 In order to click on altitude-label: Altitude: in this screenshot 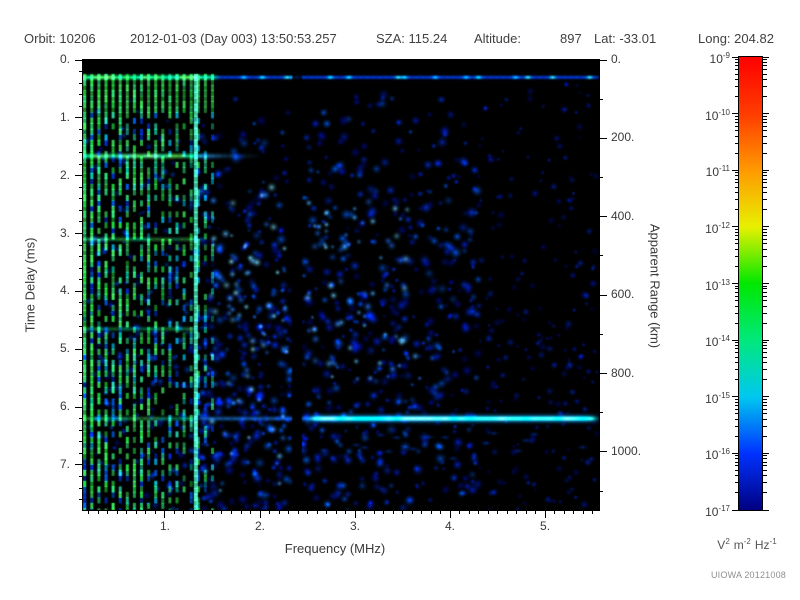, I will do `click(497, 38)`.